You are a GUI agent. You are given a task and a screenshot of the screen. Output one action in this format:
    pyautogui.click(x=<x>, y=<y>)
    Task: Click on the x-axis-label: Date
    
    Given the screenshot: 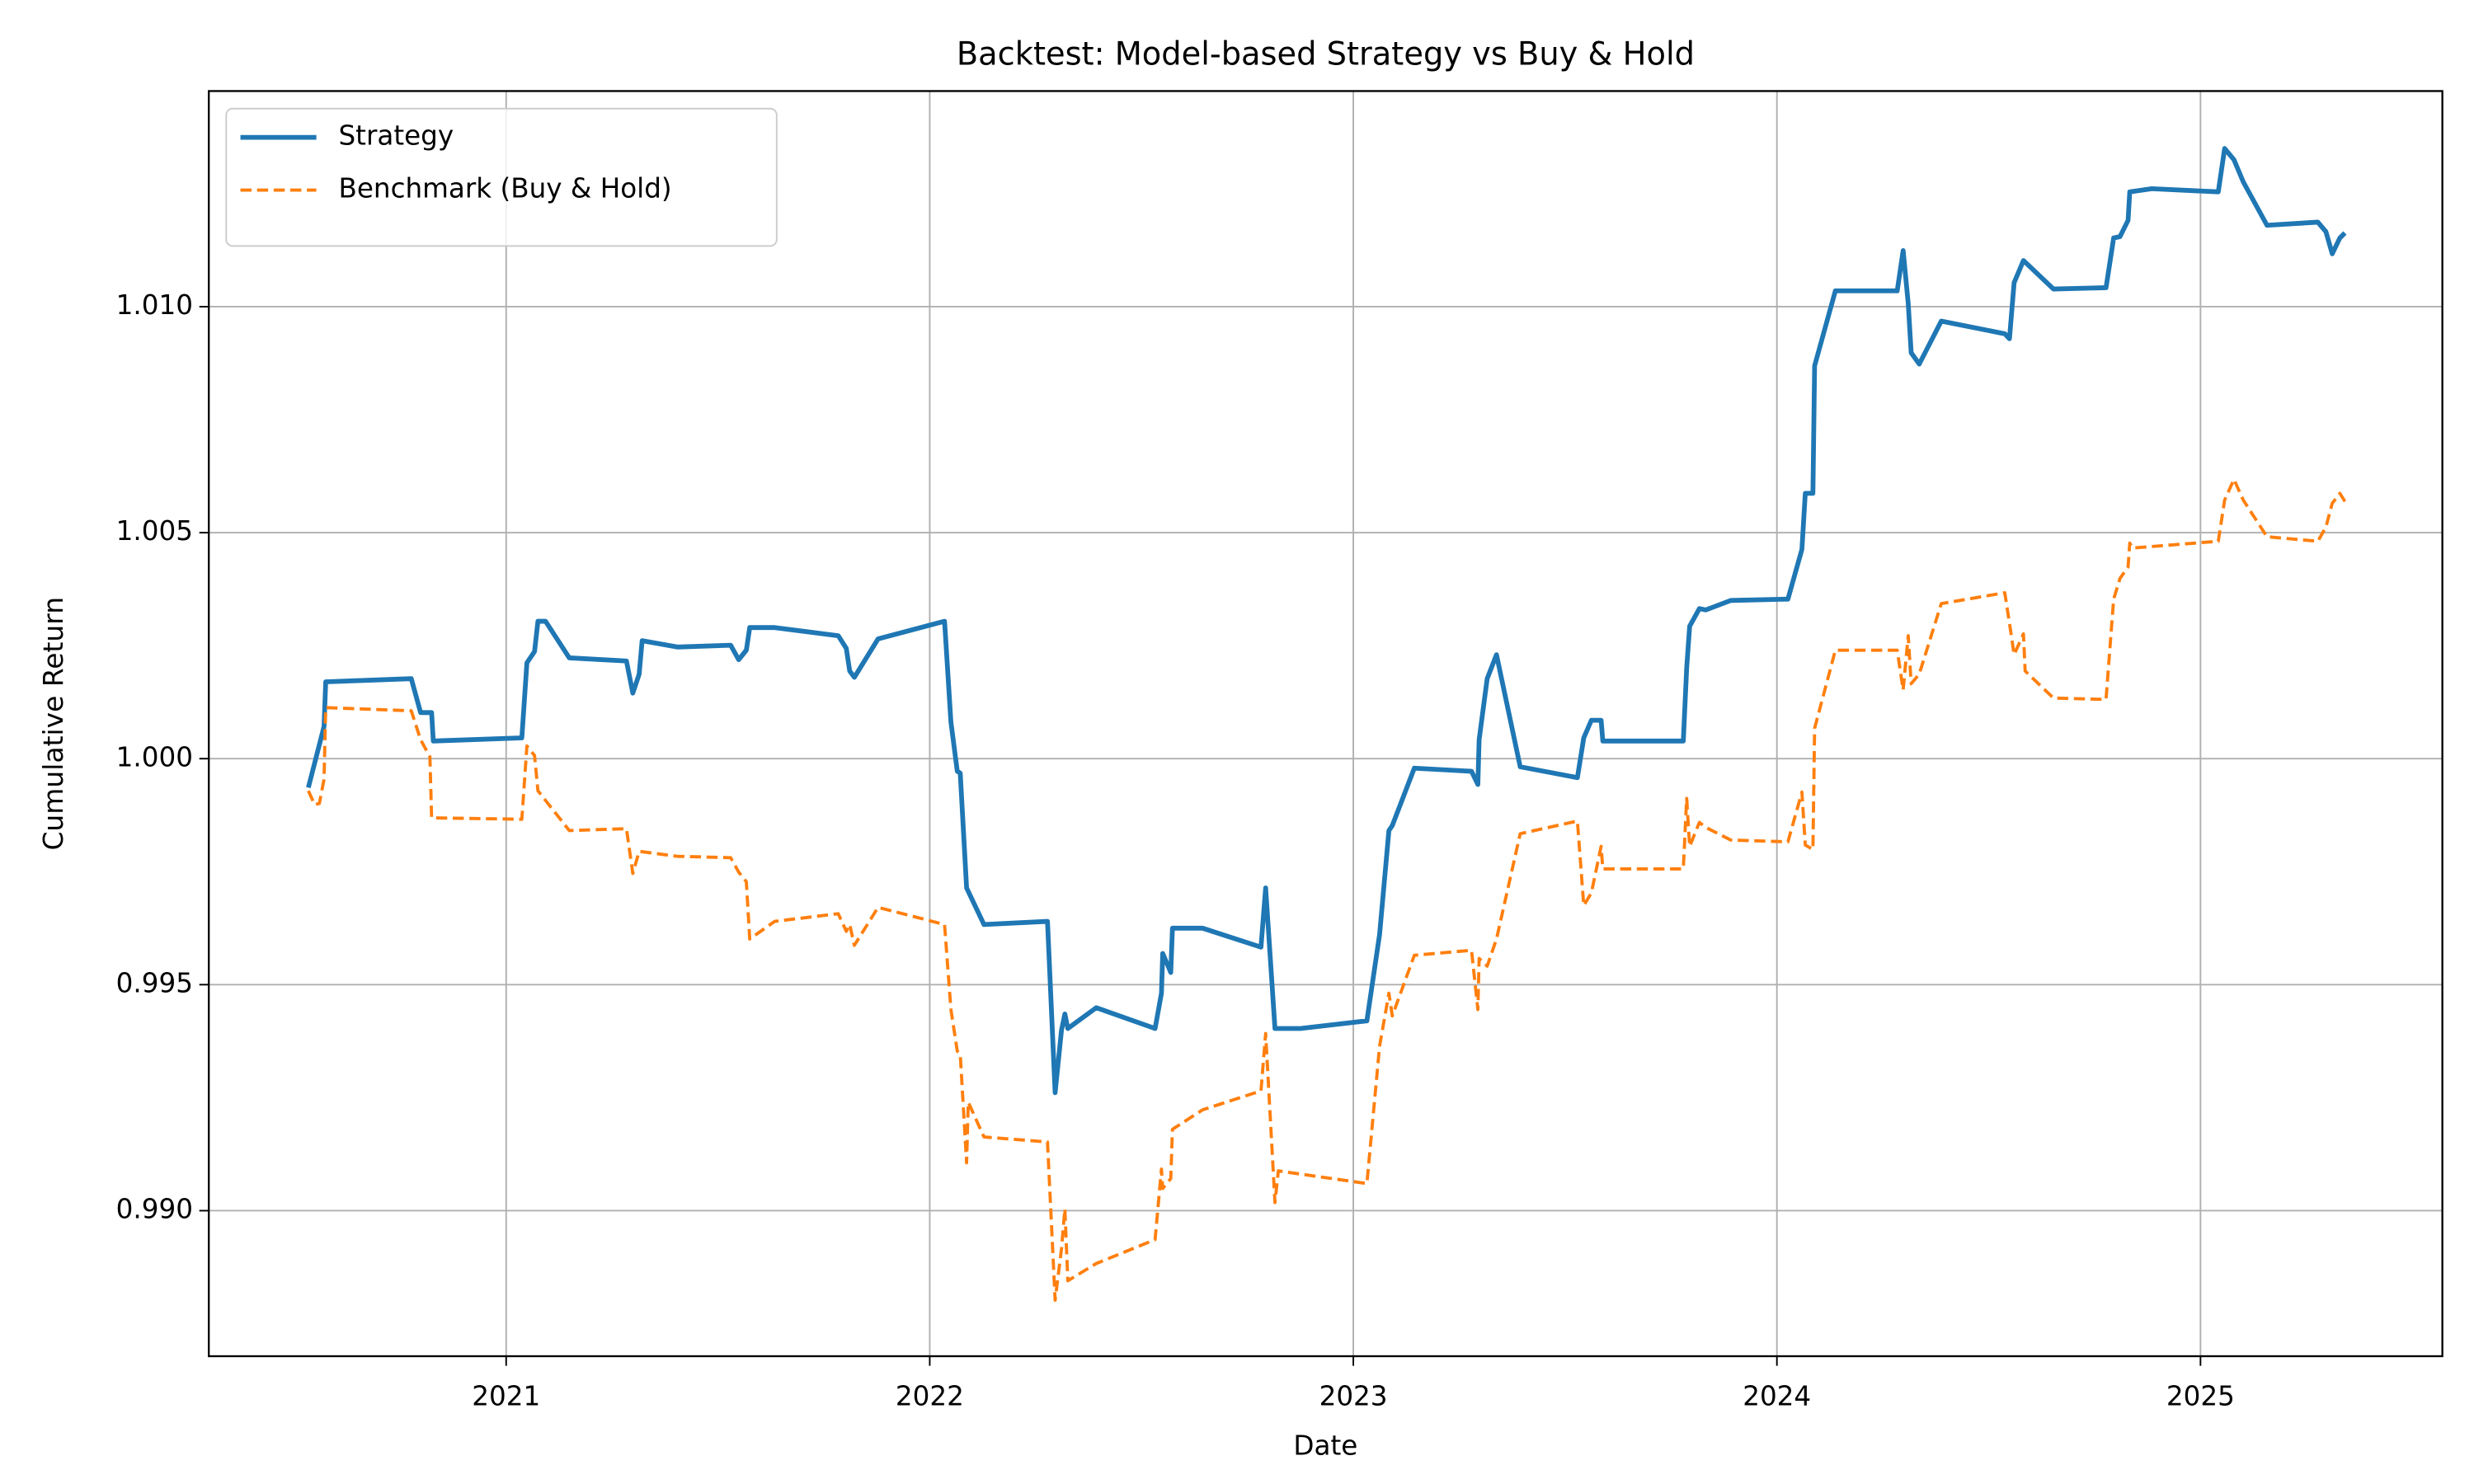 What is the action you would take?
    pyautogui.click(x=1325, y=1445)
    